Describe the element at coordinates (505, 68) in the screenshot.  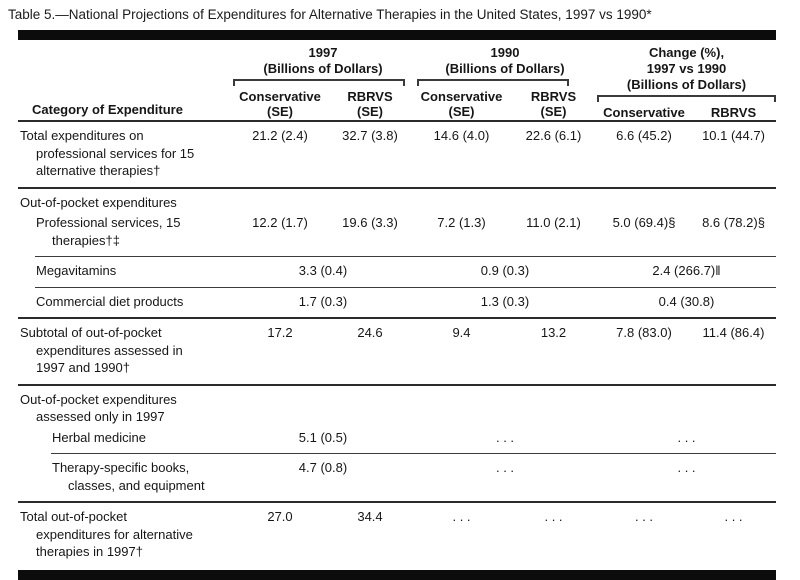
I see `group-1990-title-line: (Billions of Dollars)` at that location.